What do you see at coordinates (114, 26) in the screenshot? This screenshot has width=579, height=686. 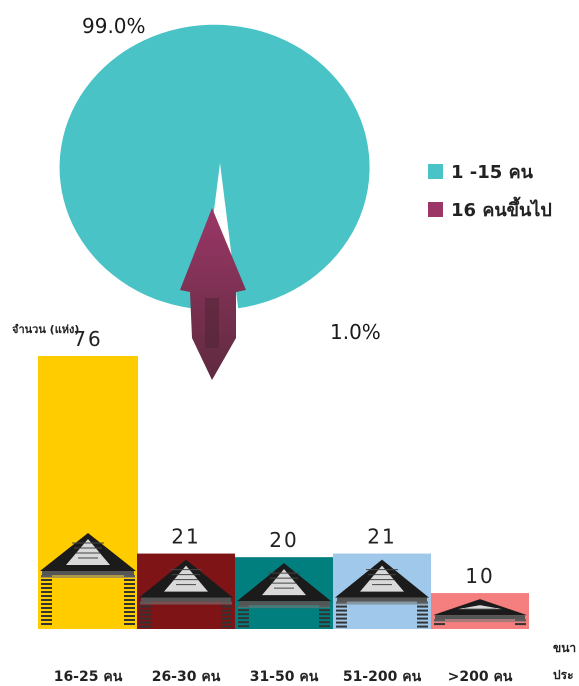 I see `pie-slice-label-1-15: 99.0%` at bounding box center [114, 26].